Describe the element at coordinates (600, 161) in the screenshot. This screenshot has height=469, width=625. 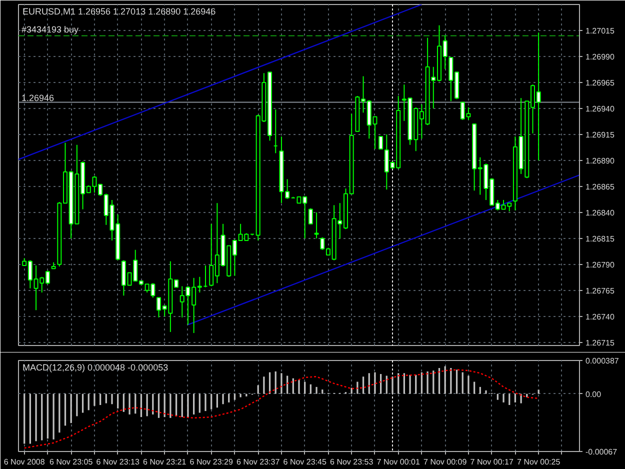
I see `y-tick-label: 1.26890` at that location.